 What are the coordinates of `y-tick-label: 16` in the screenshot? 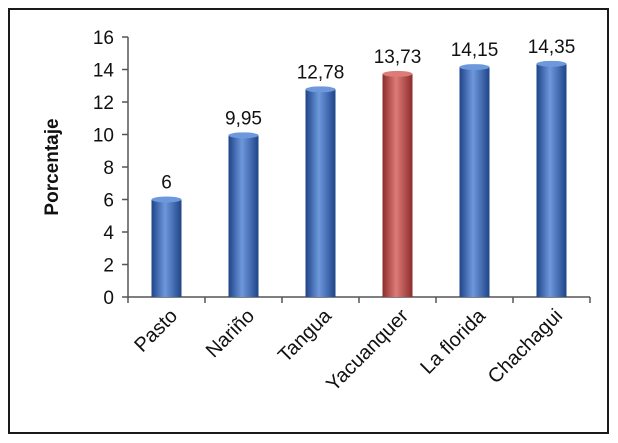 It's located at (103, 38).